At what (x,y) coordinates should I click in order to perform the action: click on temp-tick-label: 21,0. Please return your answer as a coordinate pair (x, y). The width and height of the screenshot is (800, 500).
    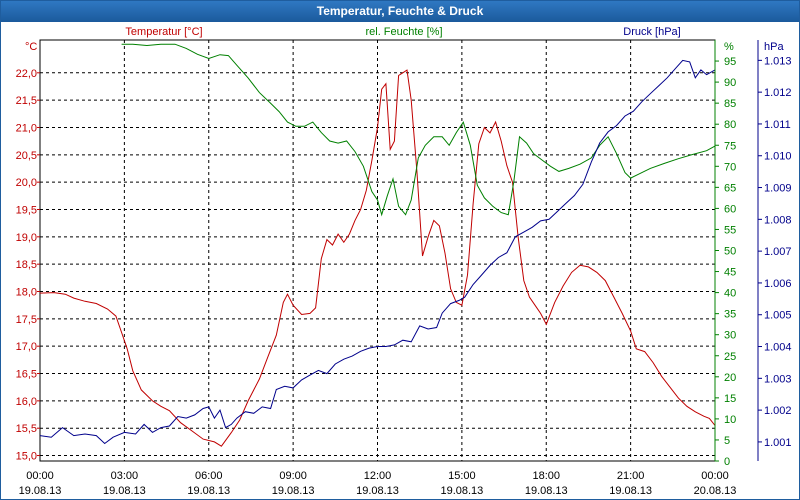
    Looking at the image, I should click on (26, 128).